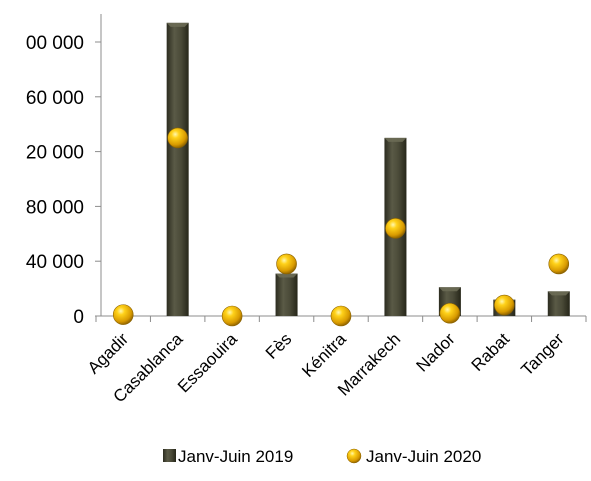  What do you see at coordinates (169, 455) in the screenshot?
I see `legend-bar-swatch` at bounding box center [169, 455].